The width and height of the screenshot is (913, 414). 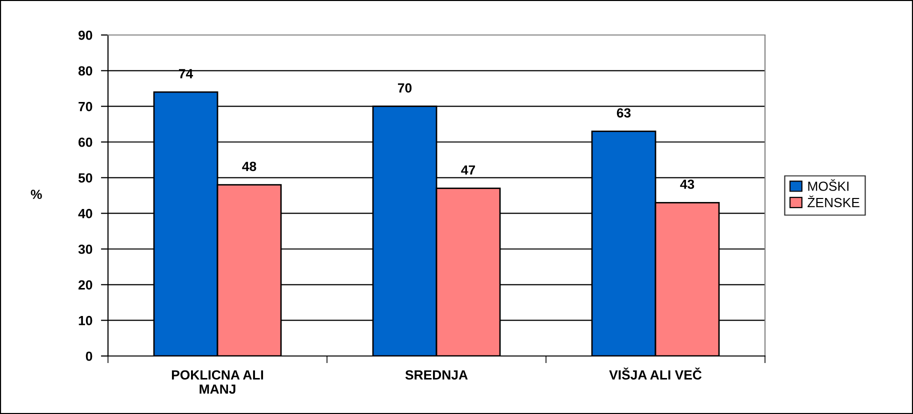 What do you see at coordinates (89, 356) in the screenshot?
I see `y-tick-label: 0` at bounding box center [89, 356].